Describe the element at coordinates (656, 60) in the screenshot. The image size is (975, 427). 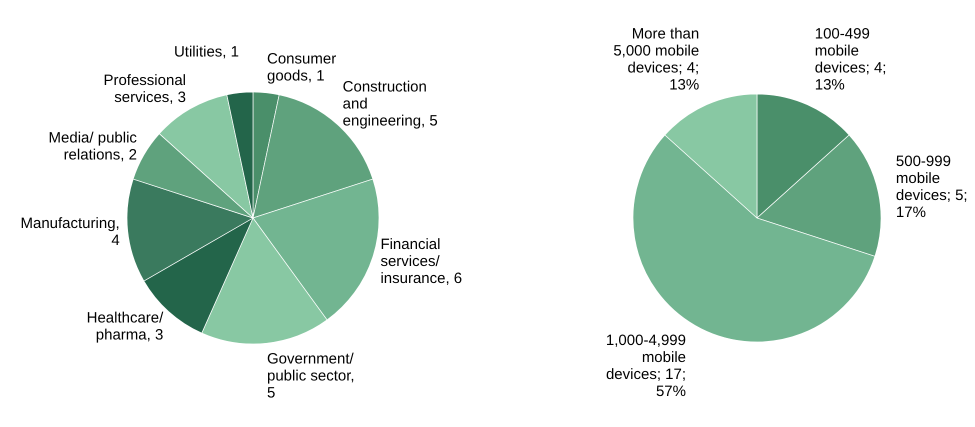
I see `slice-label: More than 5,000 mobile devices; 4; 13%` at that location.